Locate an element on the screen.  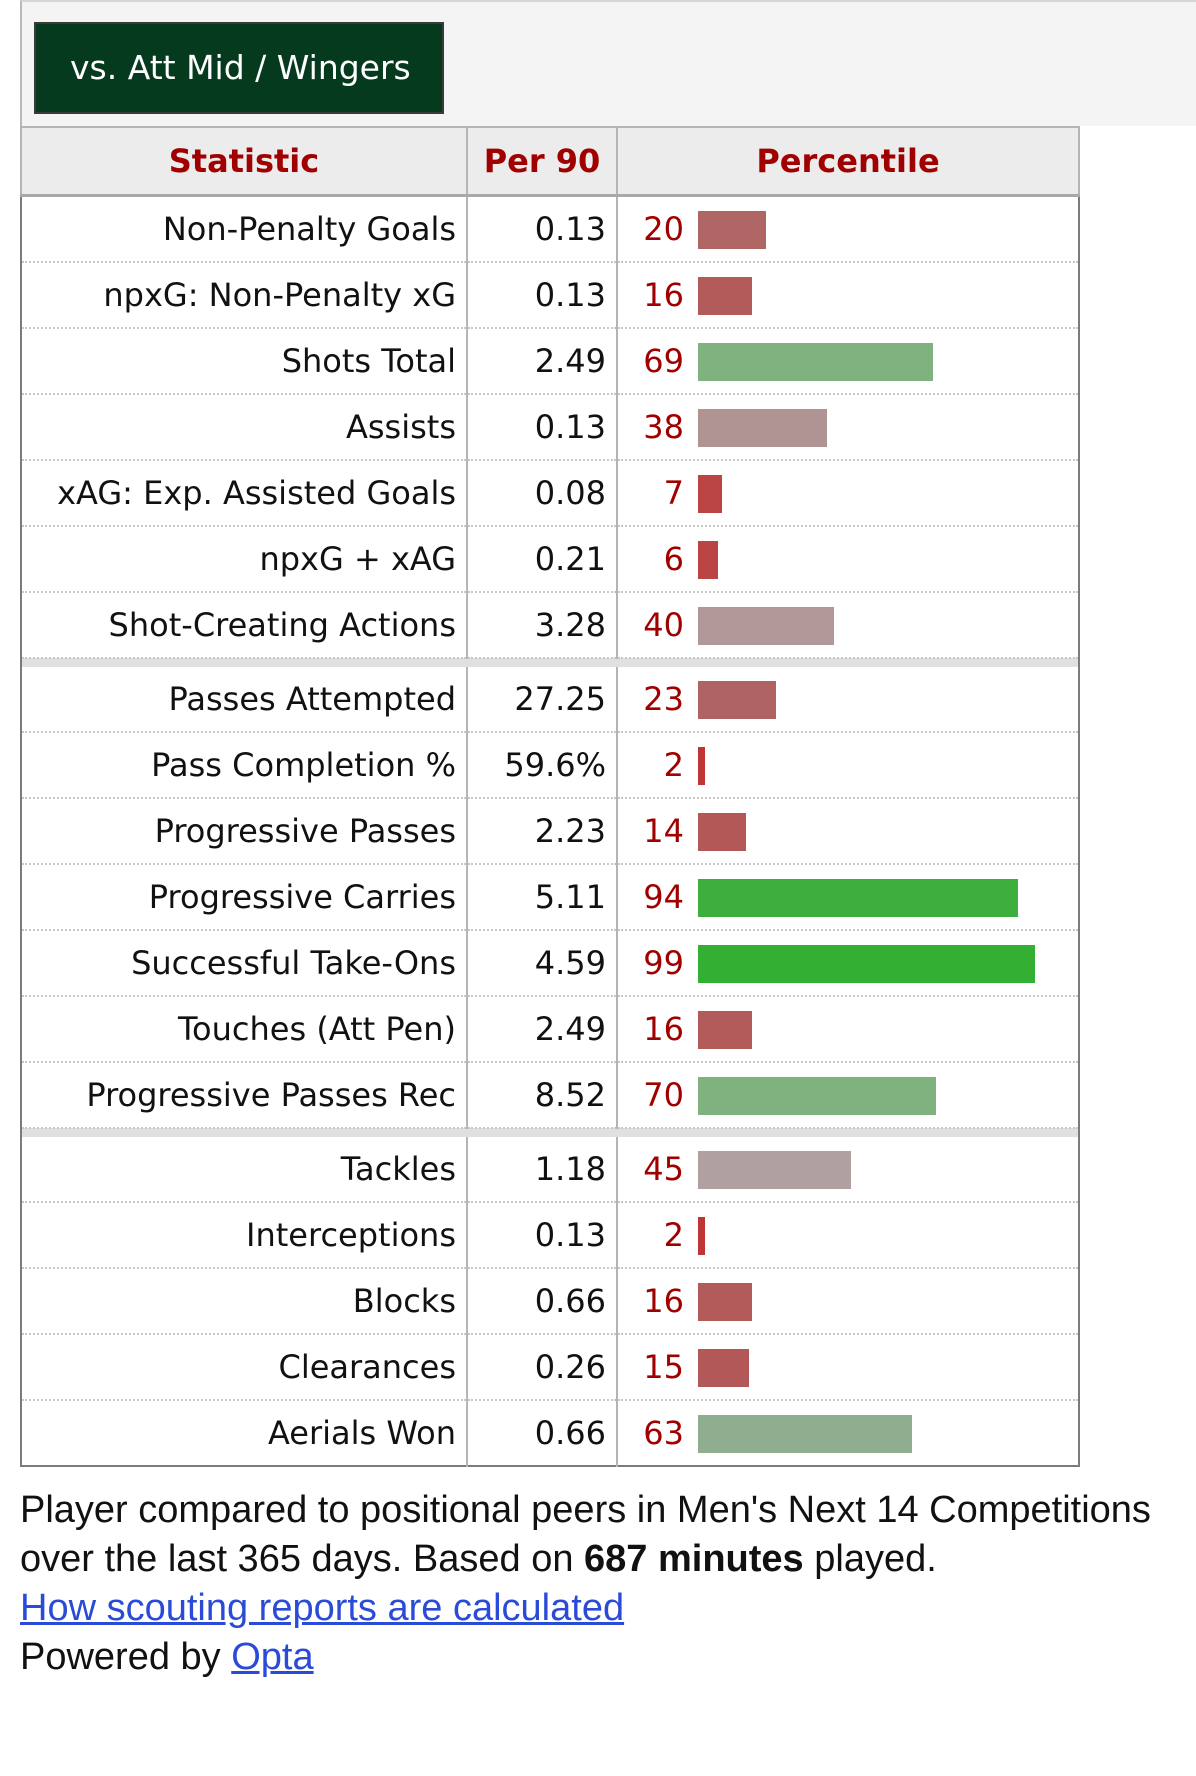
percentile-value: 15 is located at coordinates (663, 1367).